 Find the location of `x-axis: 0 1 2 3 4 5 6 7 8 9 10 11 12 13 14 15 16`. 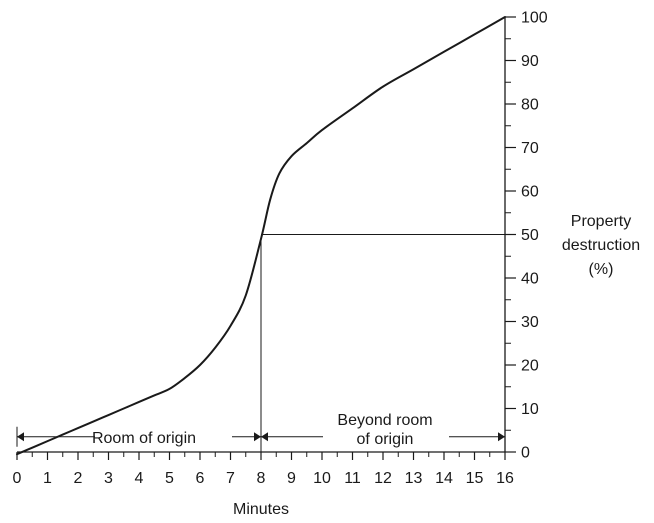

x-axis: 0 1 2 3 4 5 6 7 8 9 10 11 12 13 14 15 16 is located at coordinates (263, 469).